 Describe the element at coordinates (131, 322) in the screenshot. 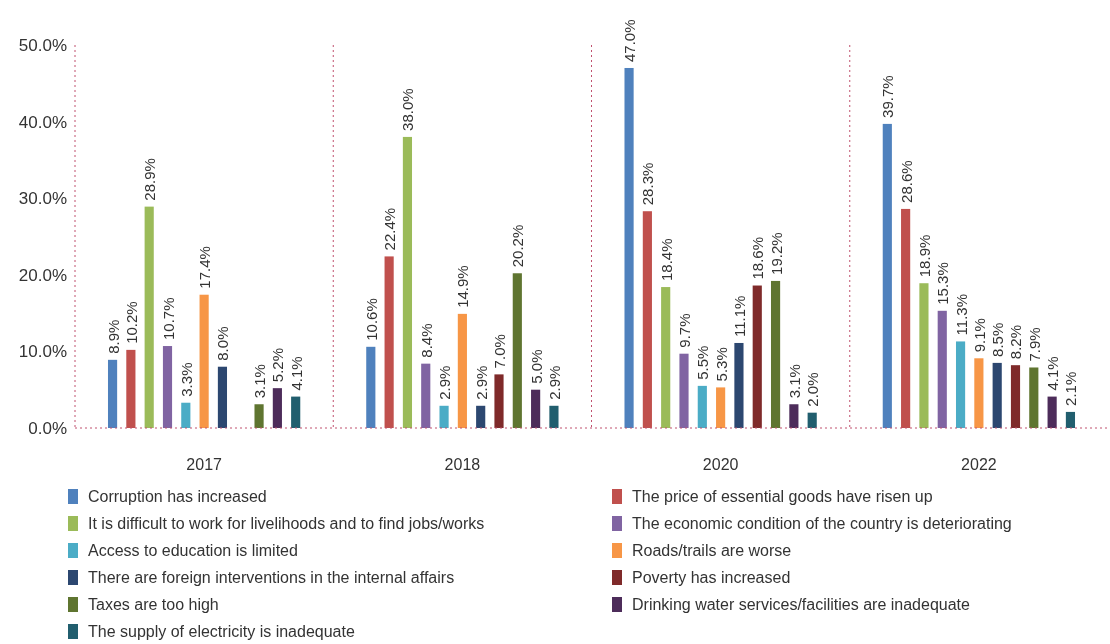

I see `data-label: 10.2%` at that location.